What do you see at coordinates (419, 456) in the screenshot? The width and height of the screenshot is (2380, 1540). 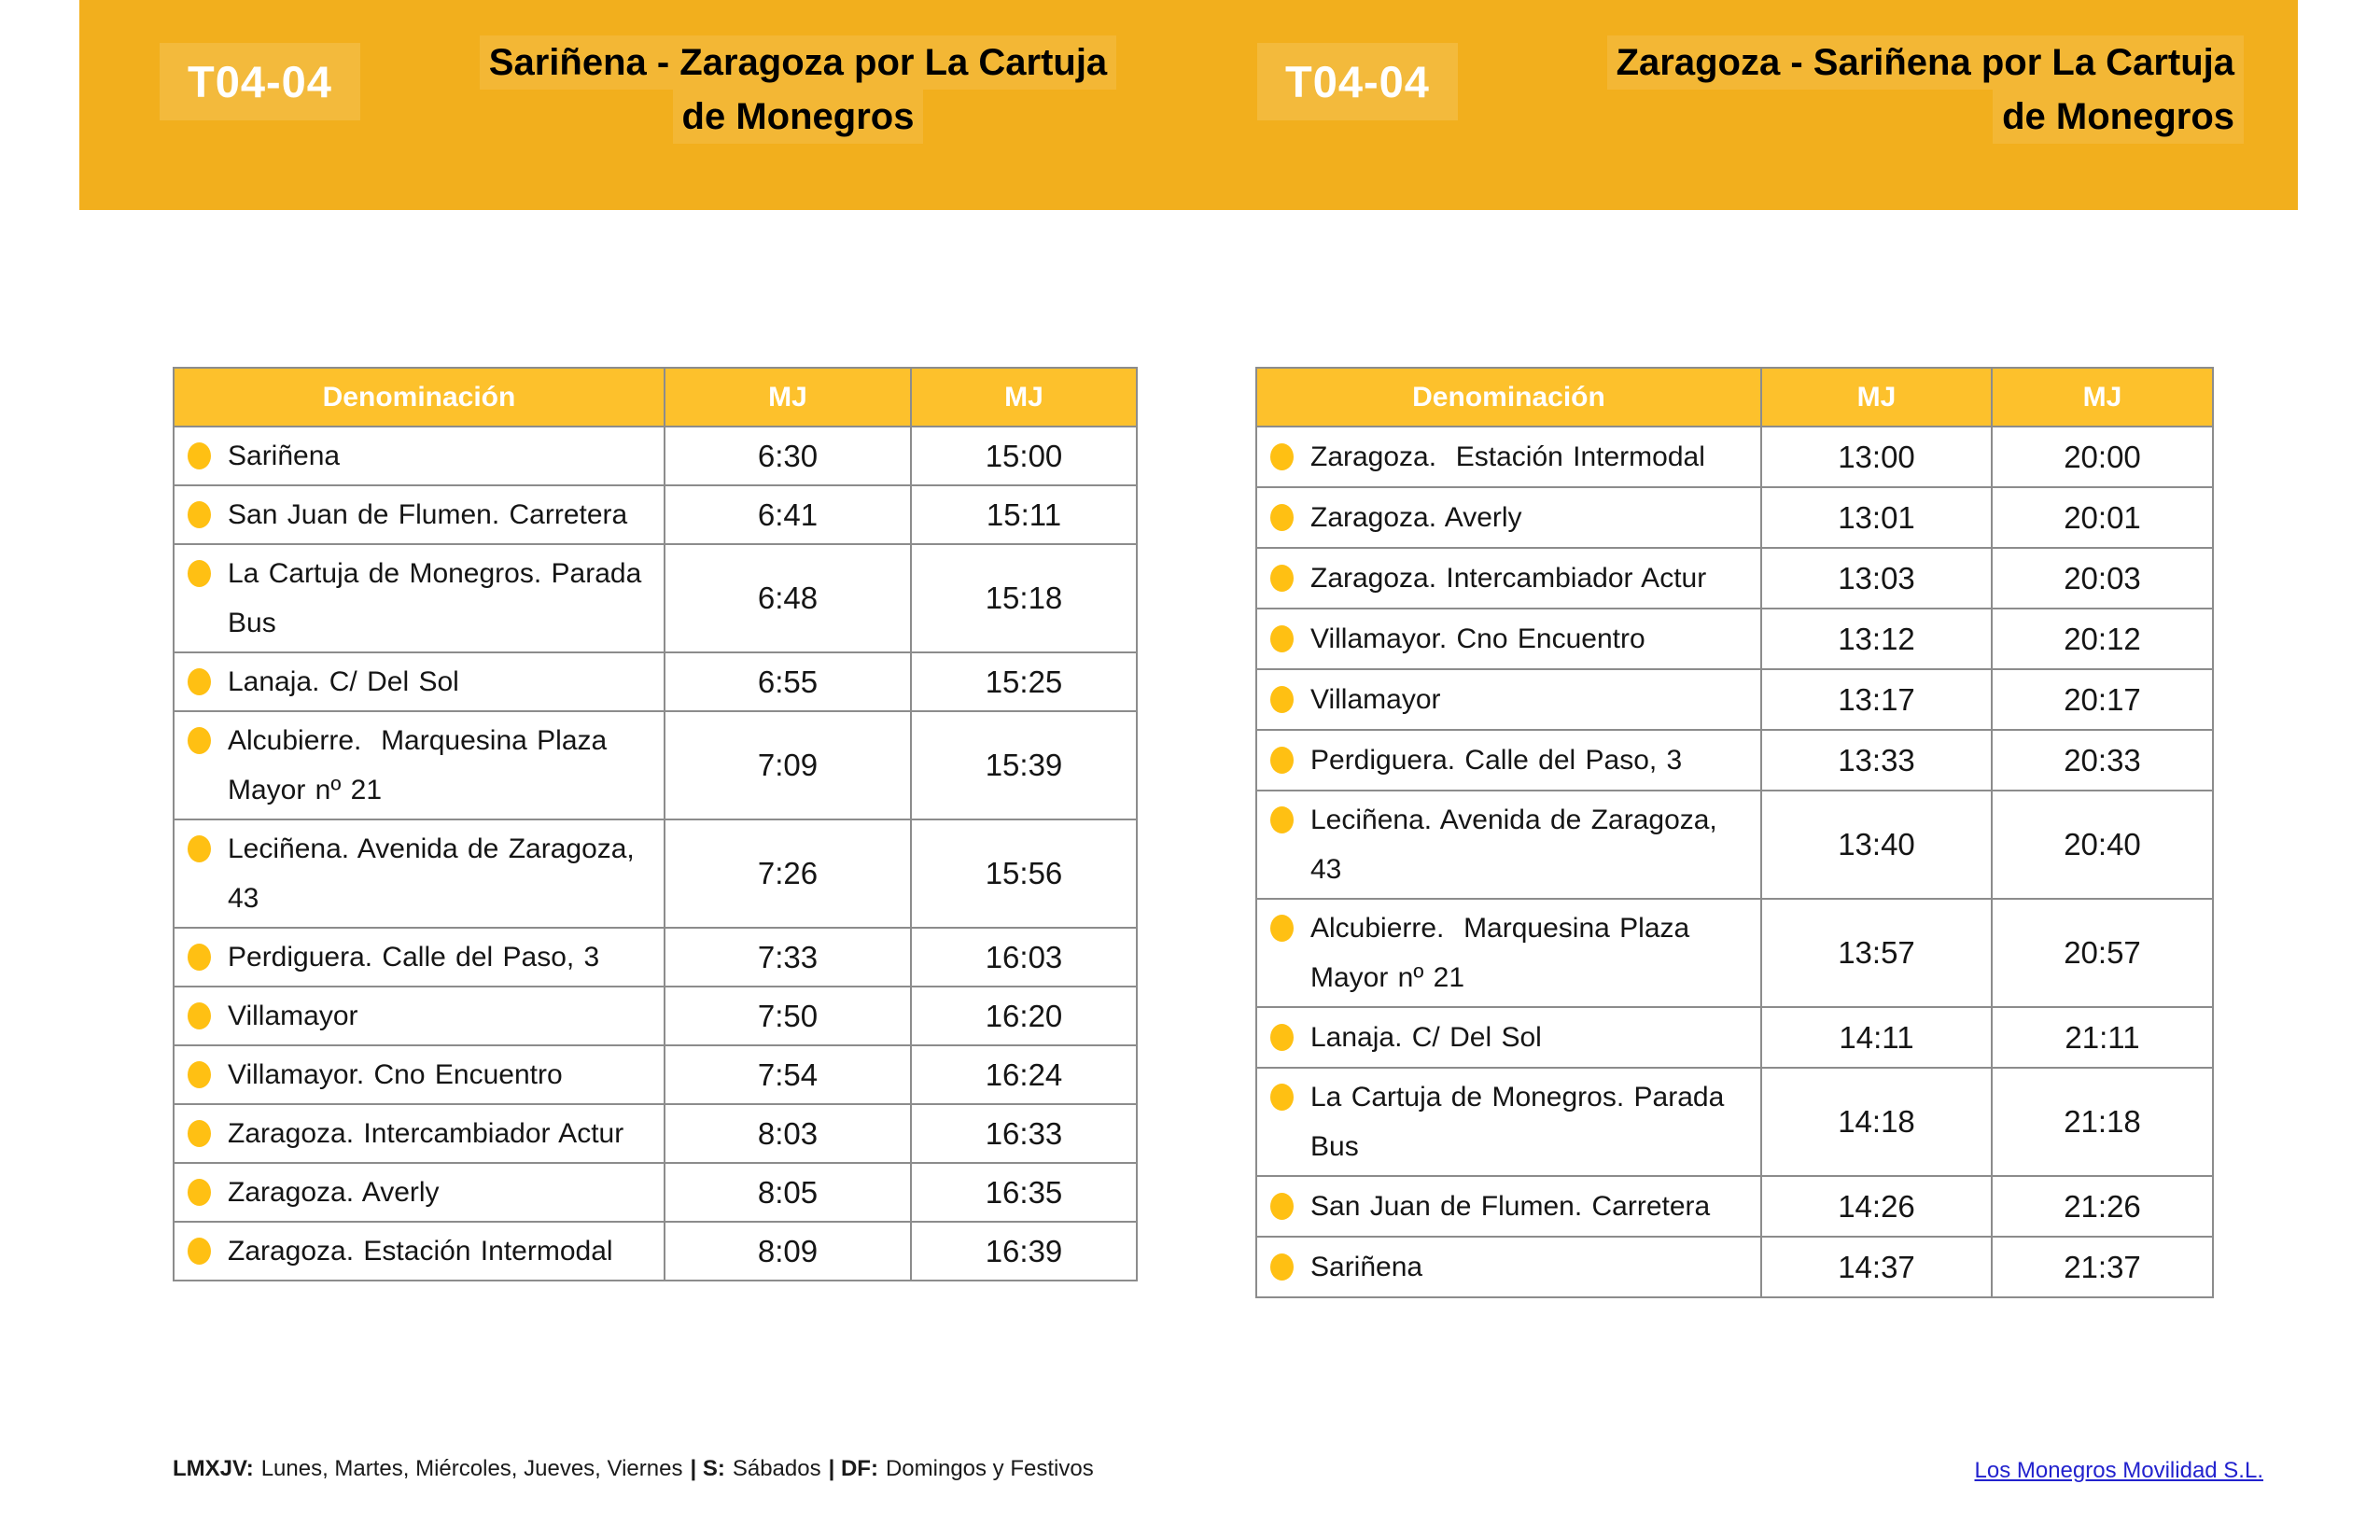 I see `stop-cell: Sariñena` at bounding box center [419, 456].